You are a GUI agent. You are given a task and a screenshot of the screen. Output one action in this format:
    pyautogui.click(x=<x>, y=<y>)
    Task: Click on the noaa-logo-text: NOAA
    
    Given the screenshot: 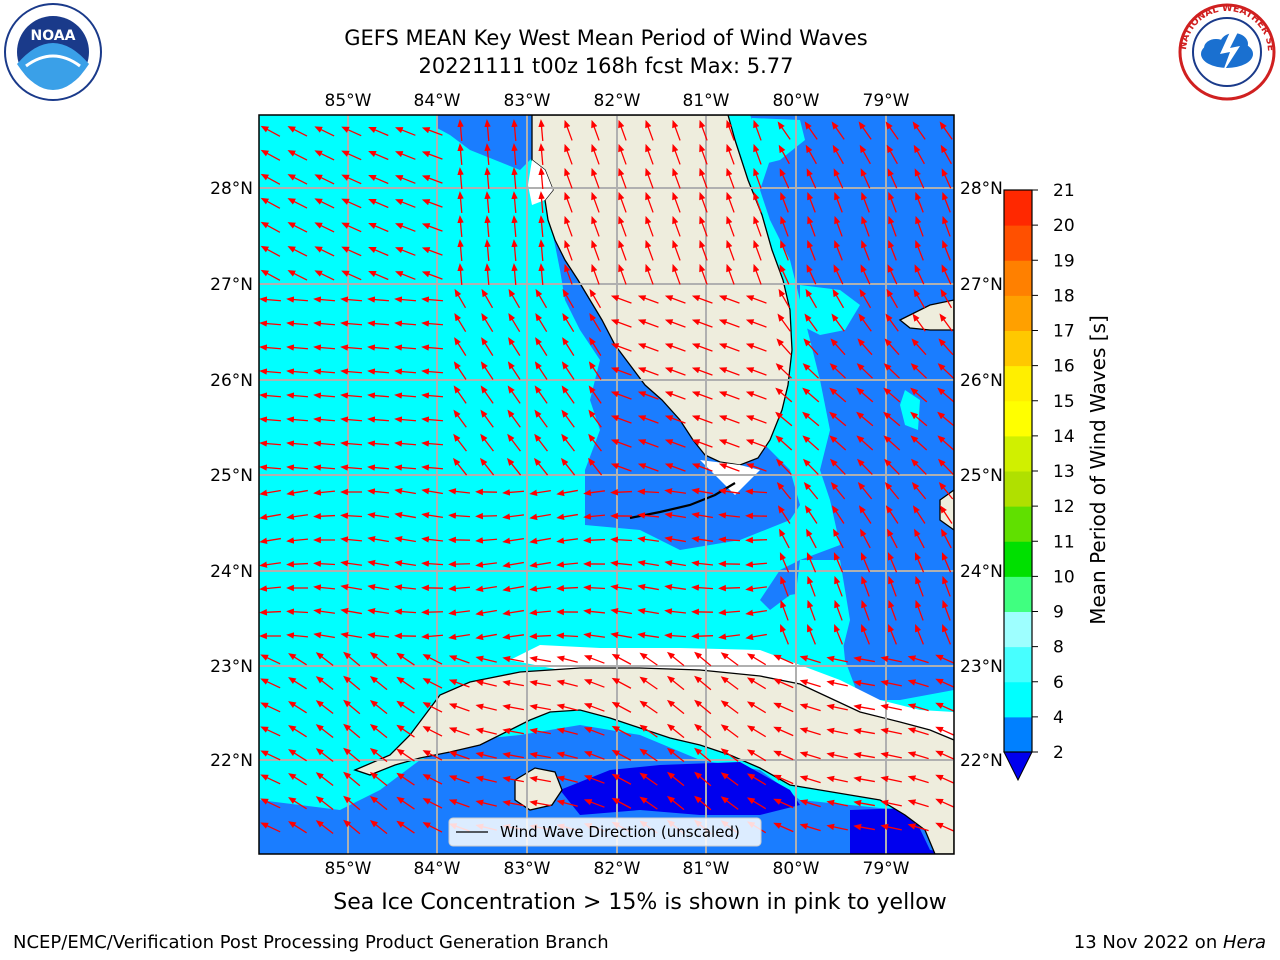 What is the action you would take?
    pyautogui.click(x=53, y=36)
    